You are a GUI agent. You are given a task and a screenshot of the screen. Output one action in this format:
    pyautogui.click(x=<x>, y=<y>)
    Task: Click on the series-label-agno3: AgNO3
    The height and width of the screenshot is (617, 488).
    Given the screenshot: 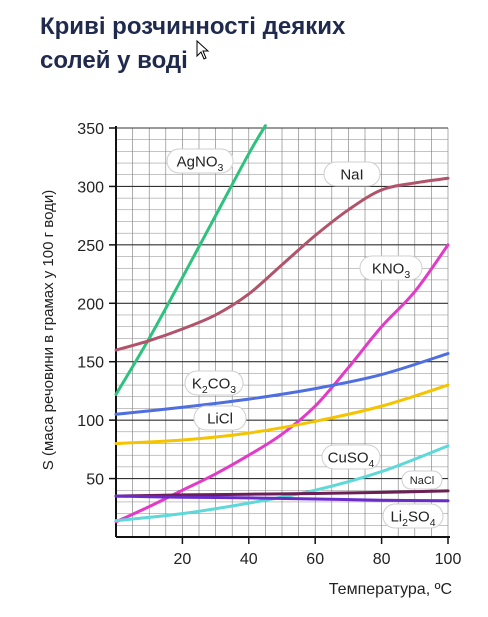 What is the action you would take?
    pyautogui.click(x=200, y=161)
    